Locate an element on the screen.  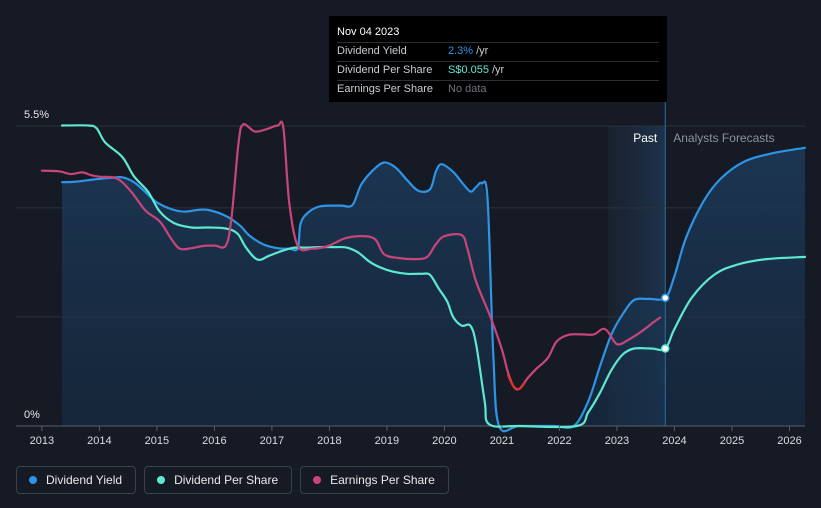
x-tick-label: 2017 is located at coordinates (272, 441).